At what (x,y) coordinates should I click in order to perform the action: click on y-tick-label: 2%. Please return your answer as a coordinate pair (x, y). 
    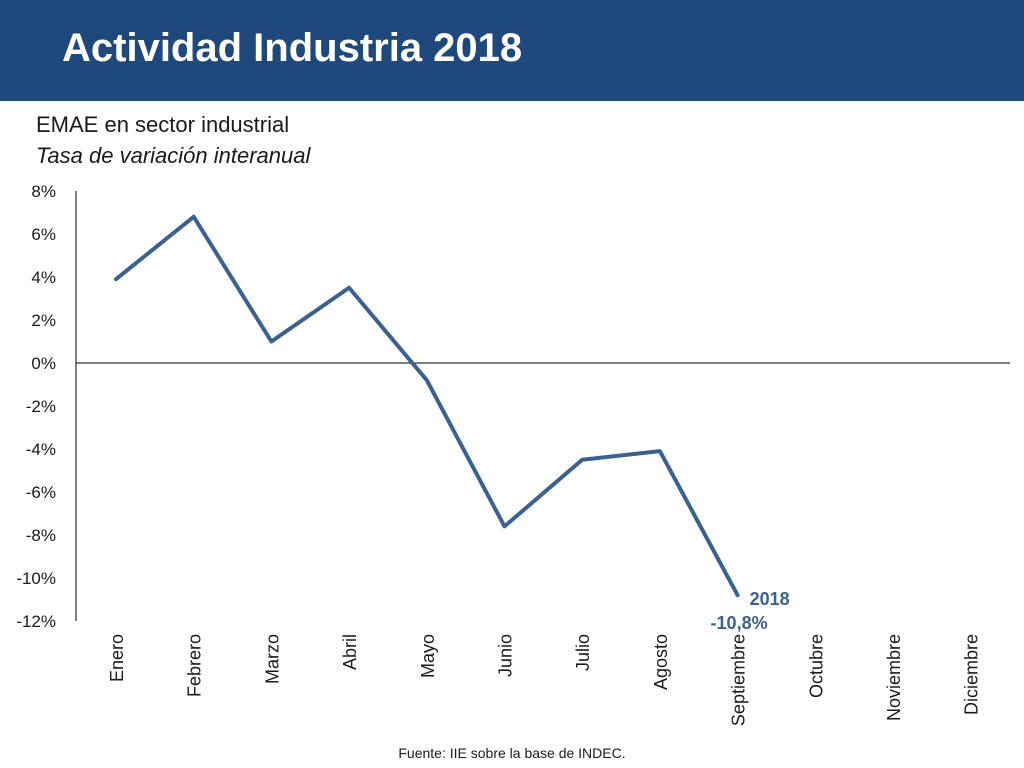
    Looking at the image, I should click on (43, 320).